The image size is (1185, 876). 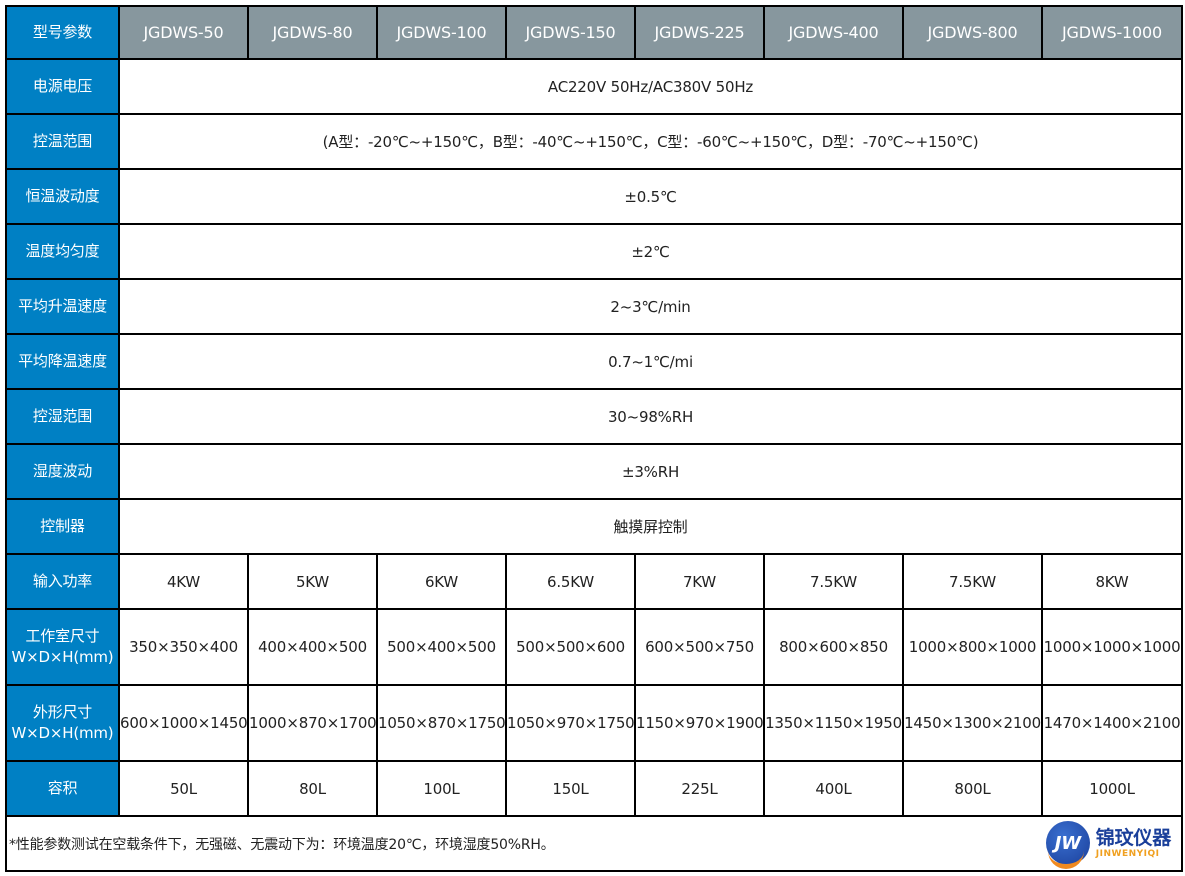 I want to click on spec-value: 400L, so click(x=833, y=788).